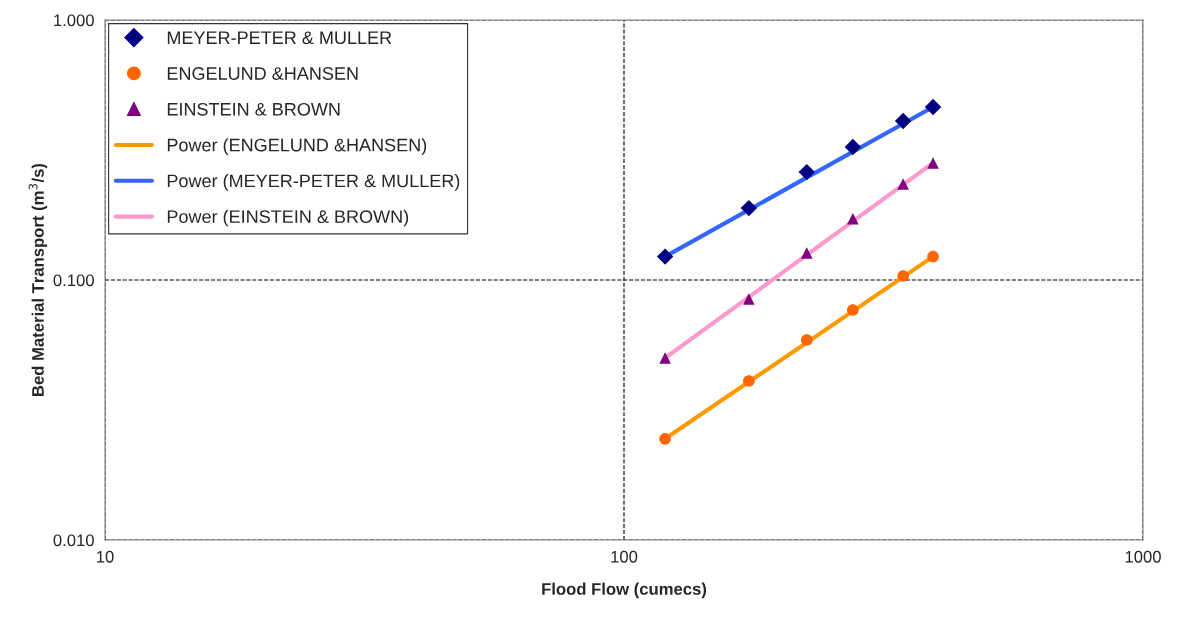 The image size is (1178, 621). I want to click on legend-label: Power (MEYER-PETER & MULLER), so click(313, 182).